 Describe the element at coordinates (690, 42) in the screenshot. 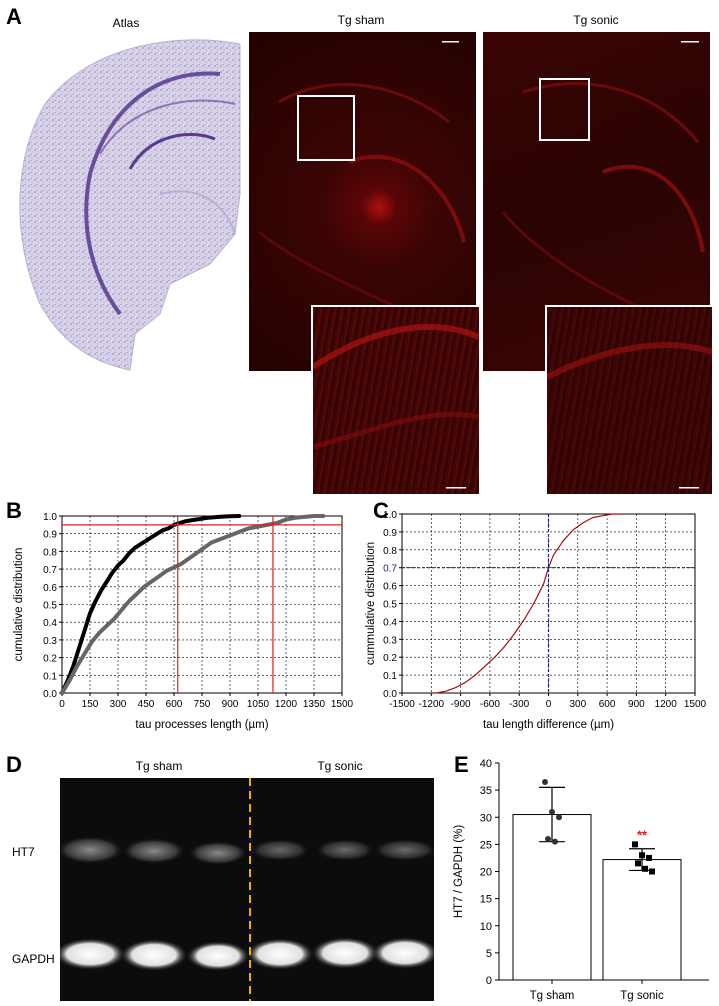

I see `scale-bar-sonic` at that location.